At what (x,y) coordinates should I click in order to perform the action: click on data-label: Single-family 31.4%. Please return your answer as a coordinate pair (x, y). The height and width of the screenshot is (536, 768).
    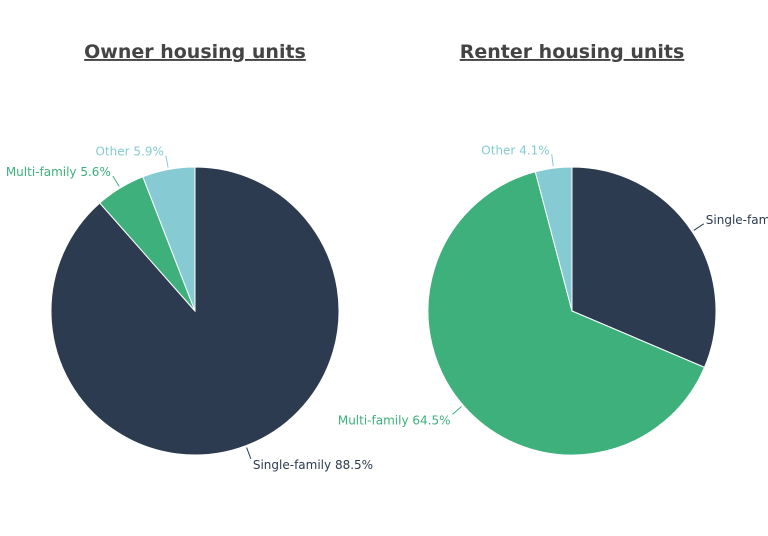
    Looking at the image, I should click on (737, 220).